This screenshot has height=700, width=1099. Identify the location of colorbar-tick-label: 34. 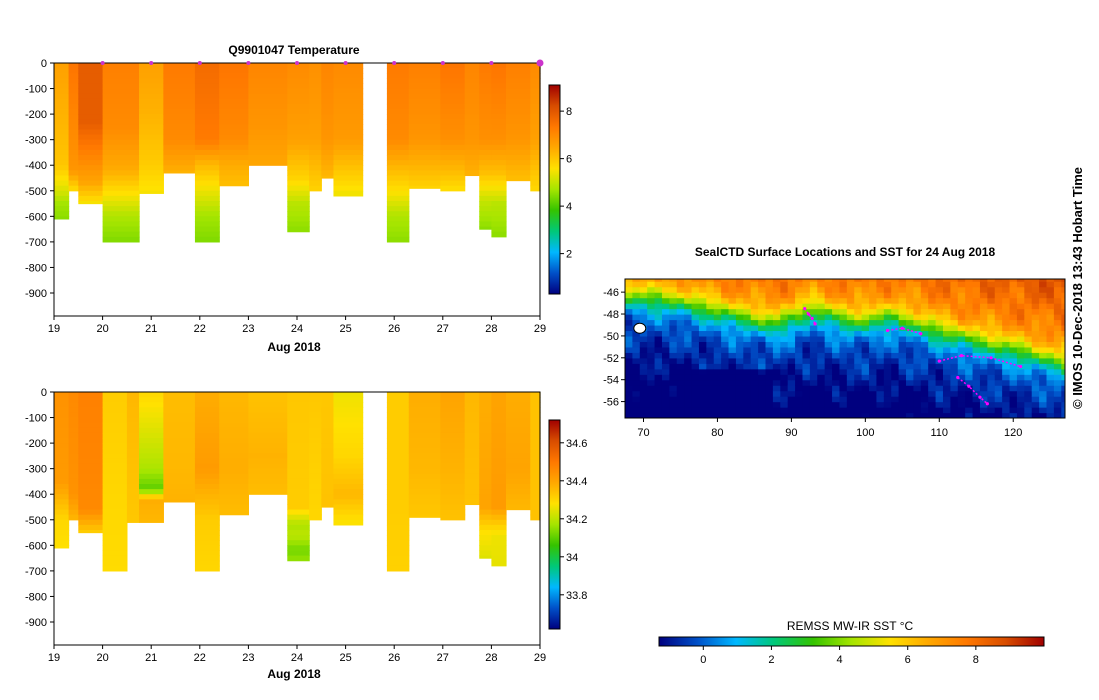
(572, 558).